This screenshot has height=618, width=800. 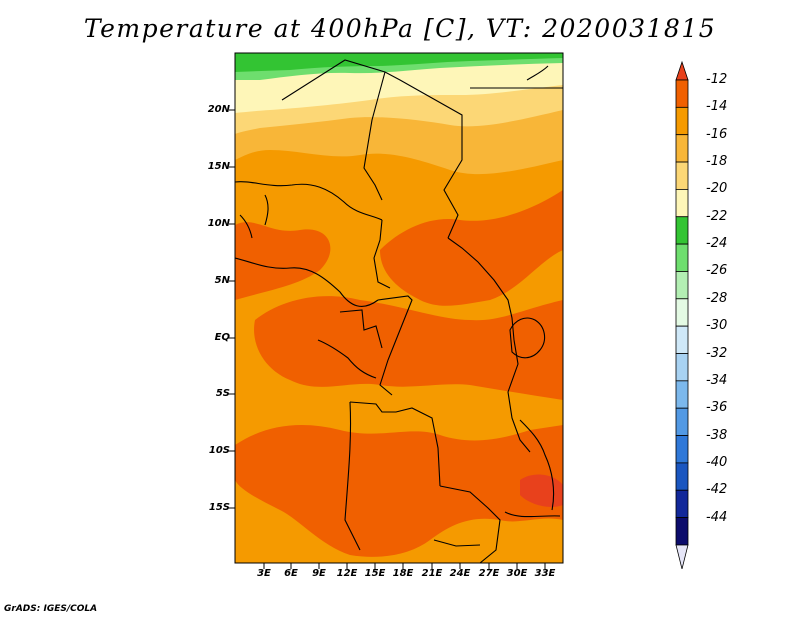 What do you see at coordinates (517, 573) in the screenshot?
I see `lon-label-30e: 30E` at bounding box center [517, 573].